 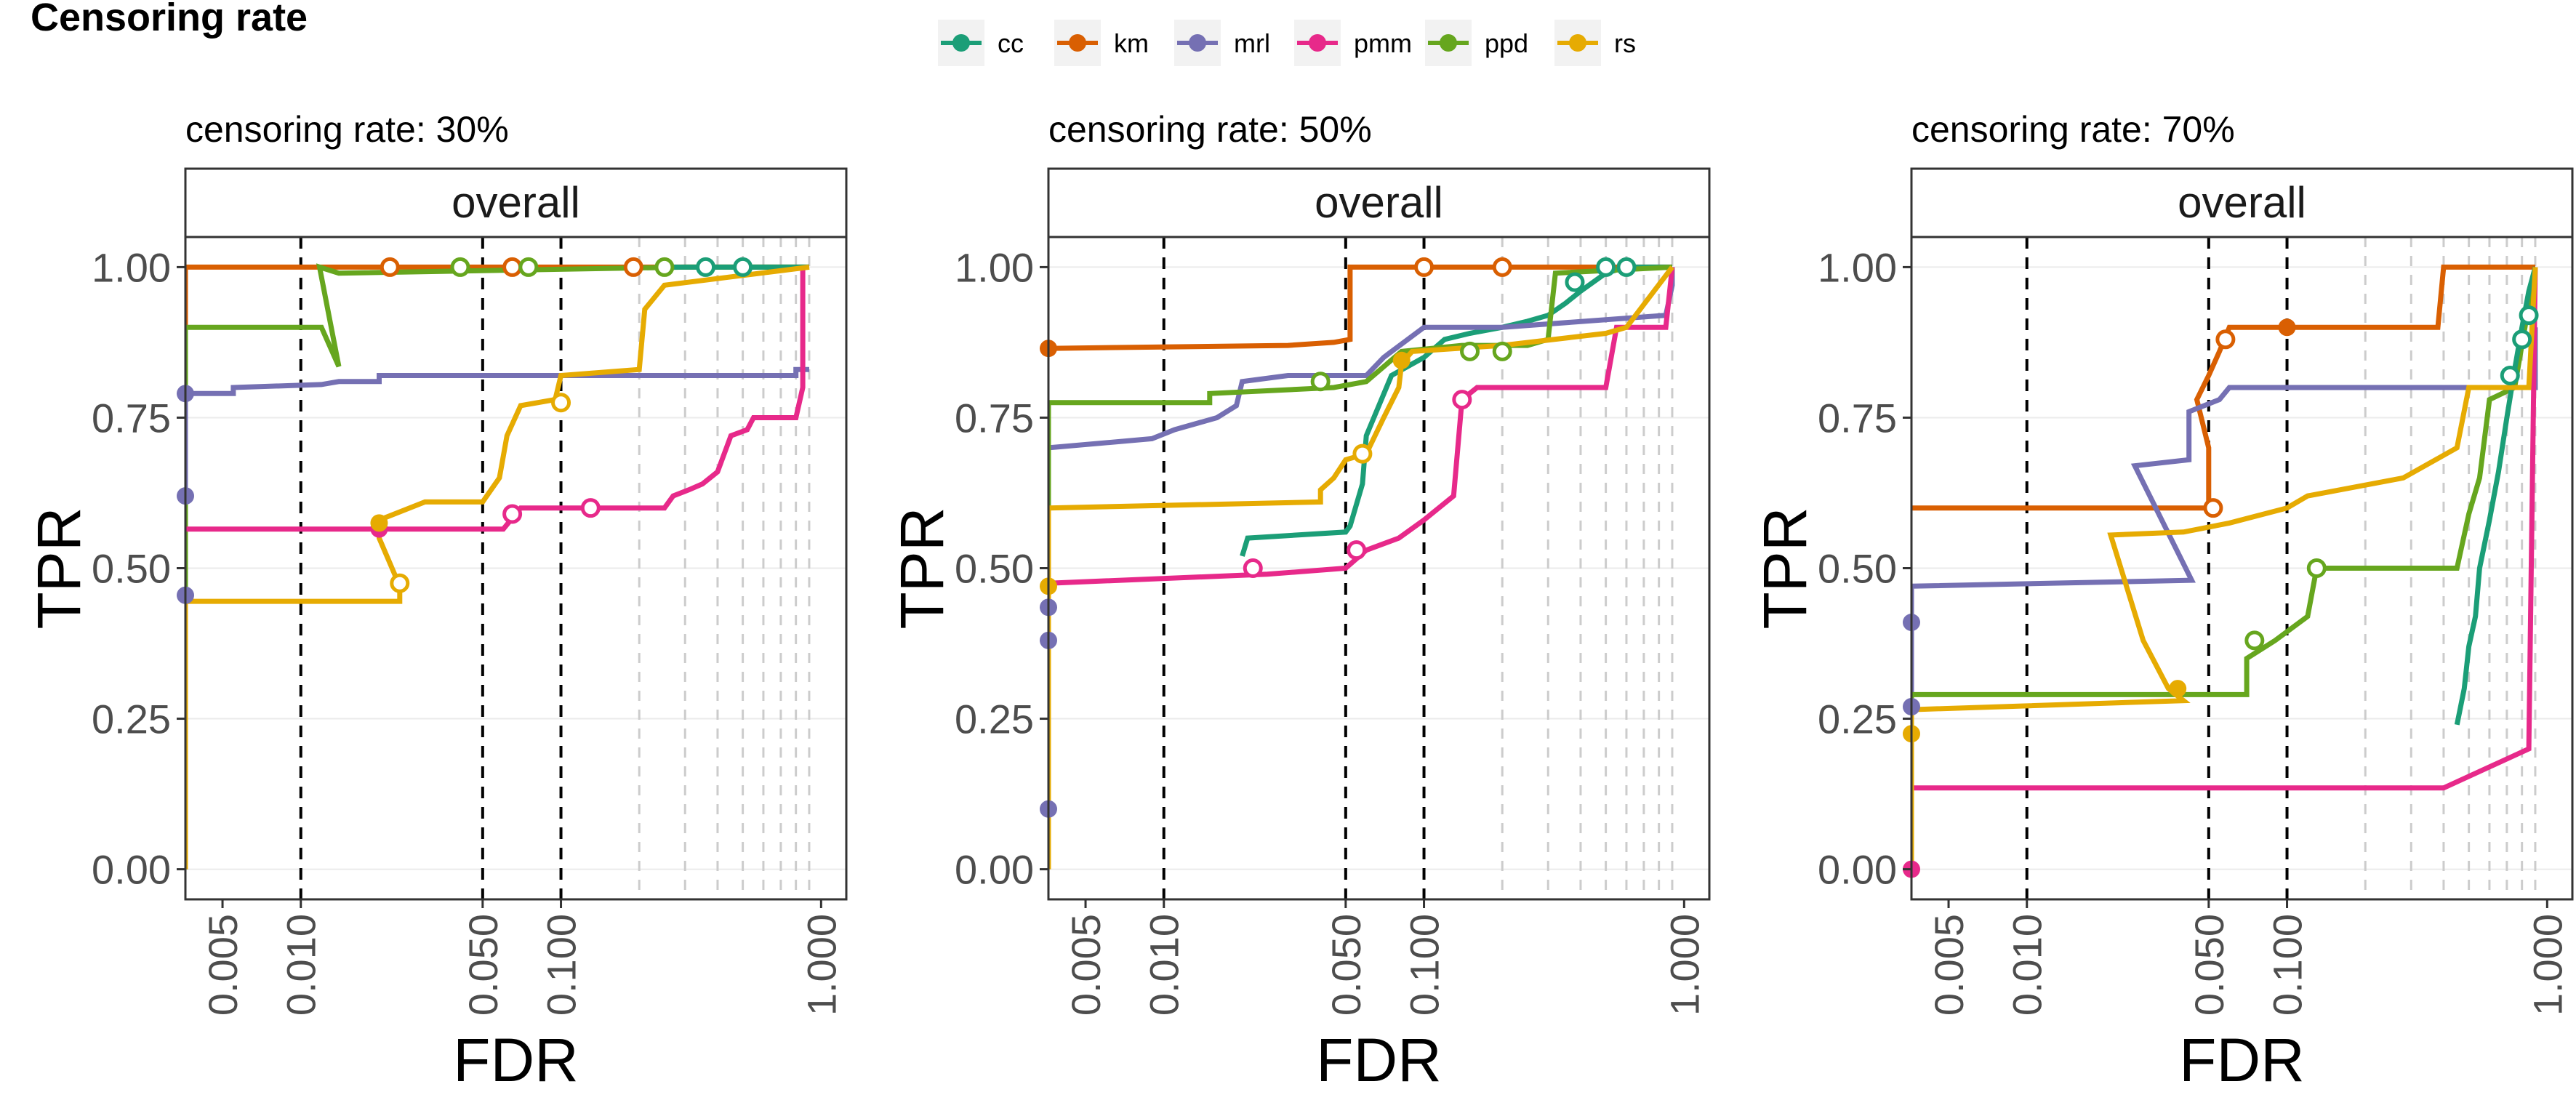 I want to click on series-group, so click(x=1361, y=567).